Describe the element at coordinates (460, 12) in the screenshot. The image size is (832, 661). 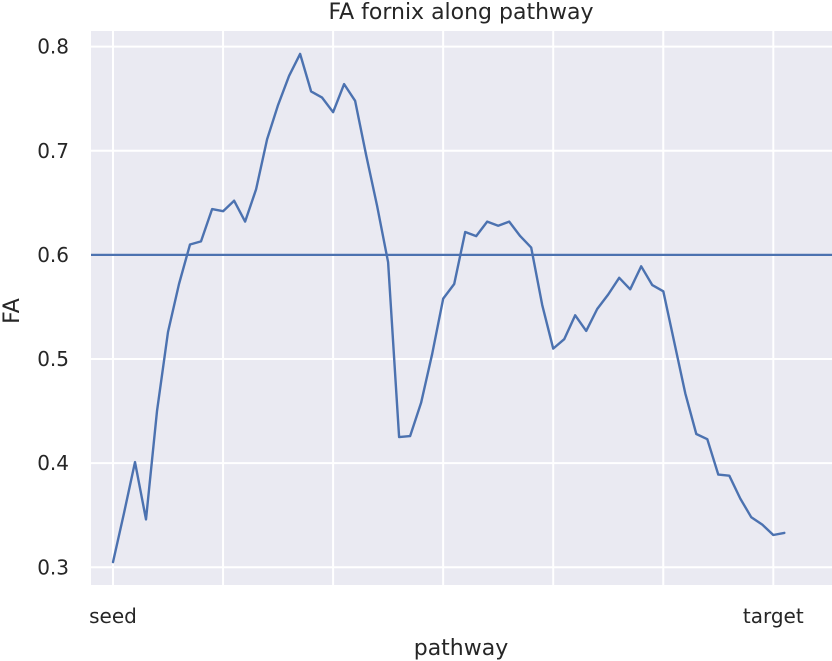
I see `chart-title: FA fornix along pathway` at that location.